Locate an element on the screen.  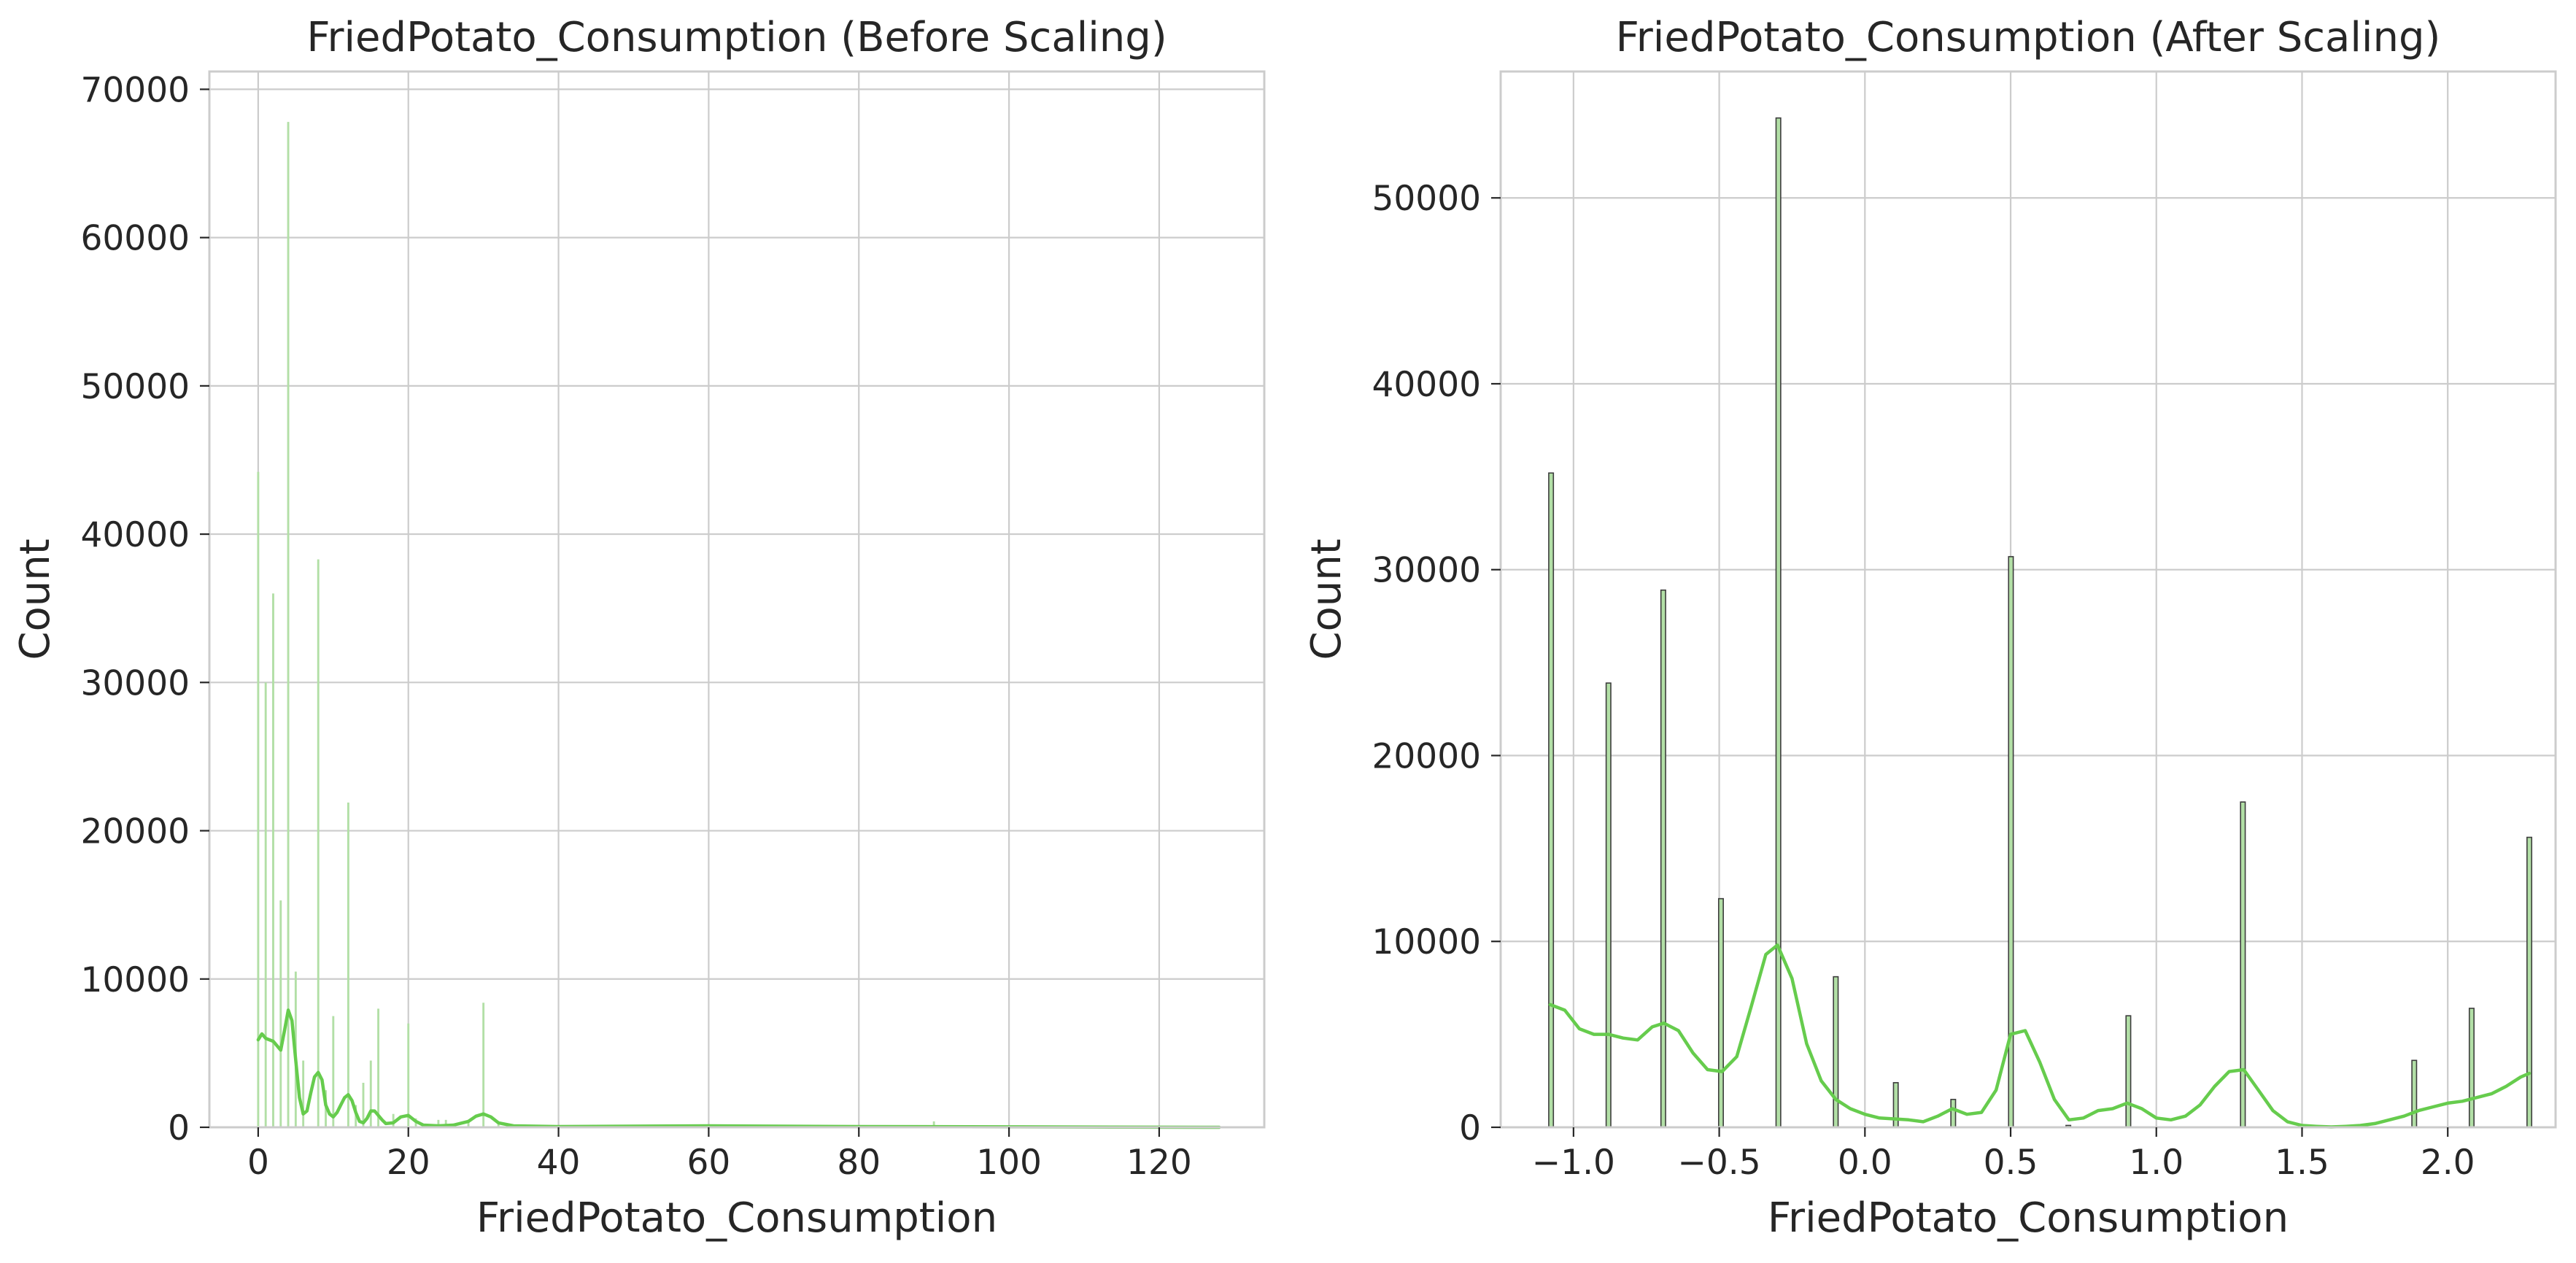
x-tick-label: 120 is located at coordinates (1159, 1163).